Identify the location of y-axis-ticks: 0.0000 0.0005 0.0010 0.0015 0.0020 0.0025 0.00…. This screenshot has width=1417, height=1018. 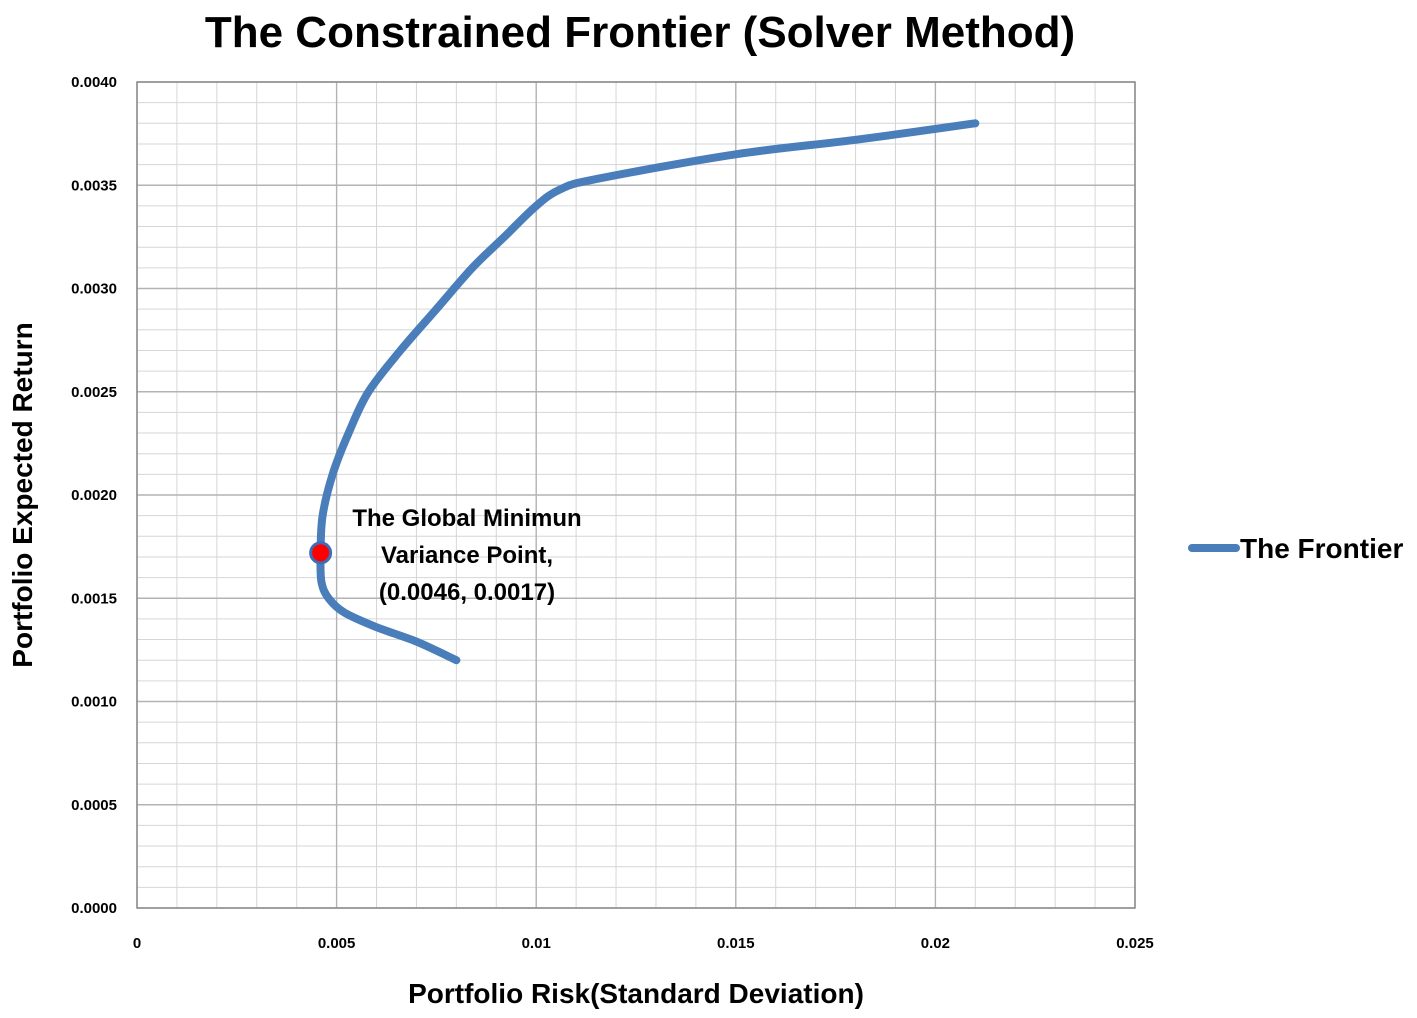
(94, 495).